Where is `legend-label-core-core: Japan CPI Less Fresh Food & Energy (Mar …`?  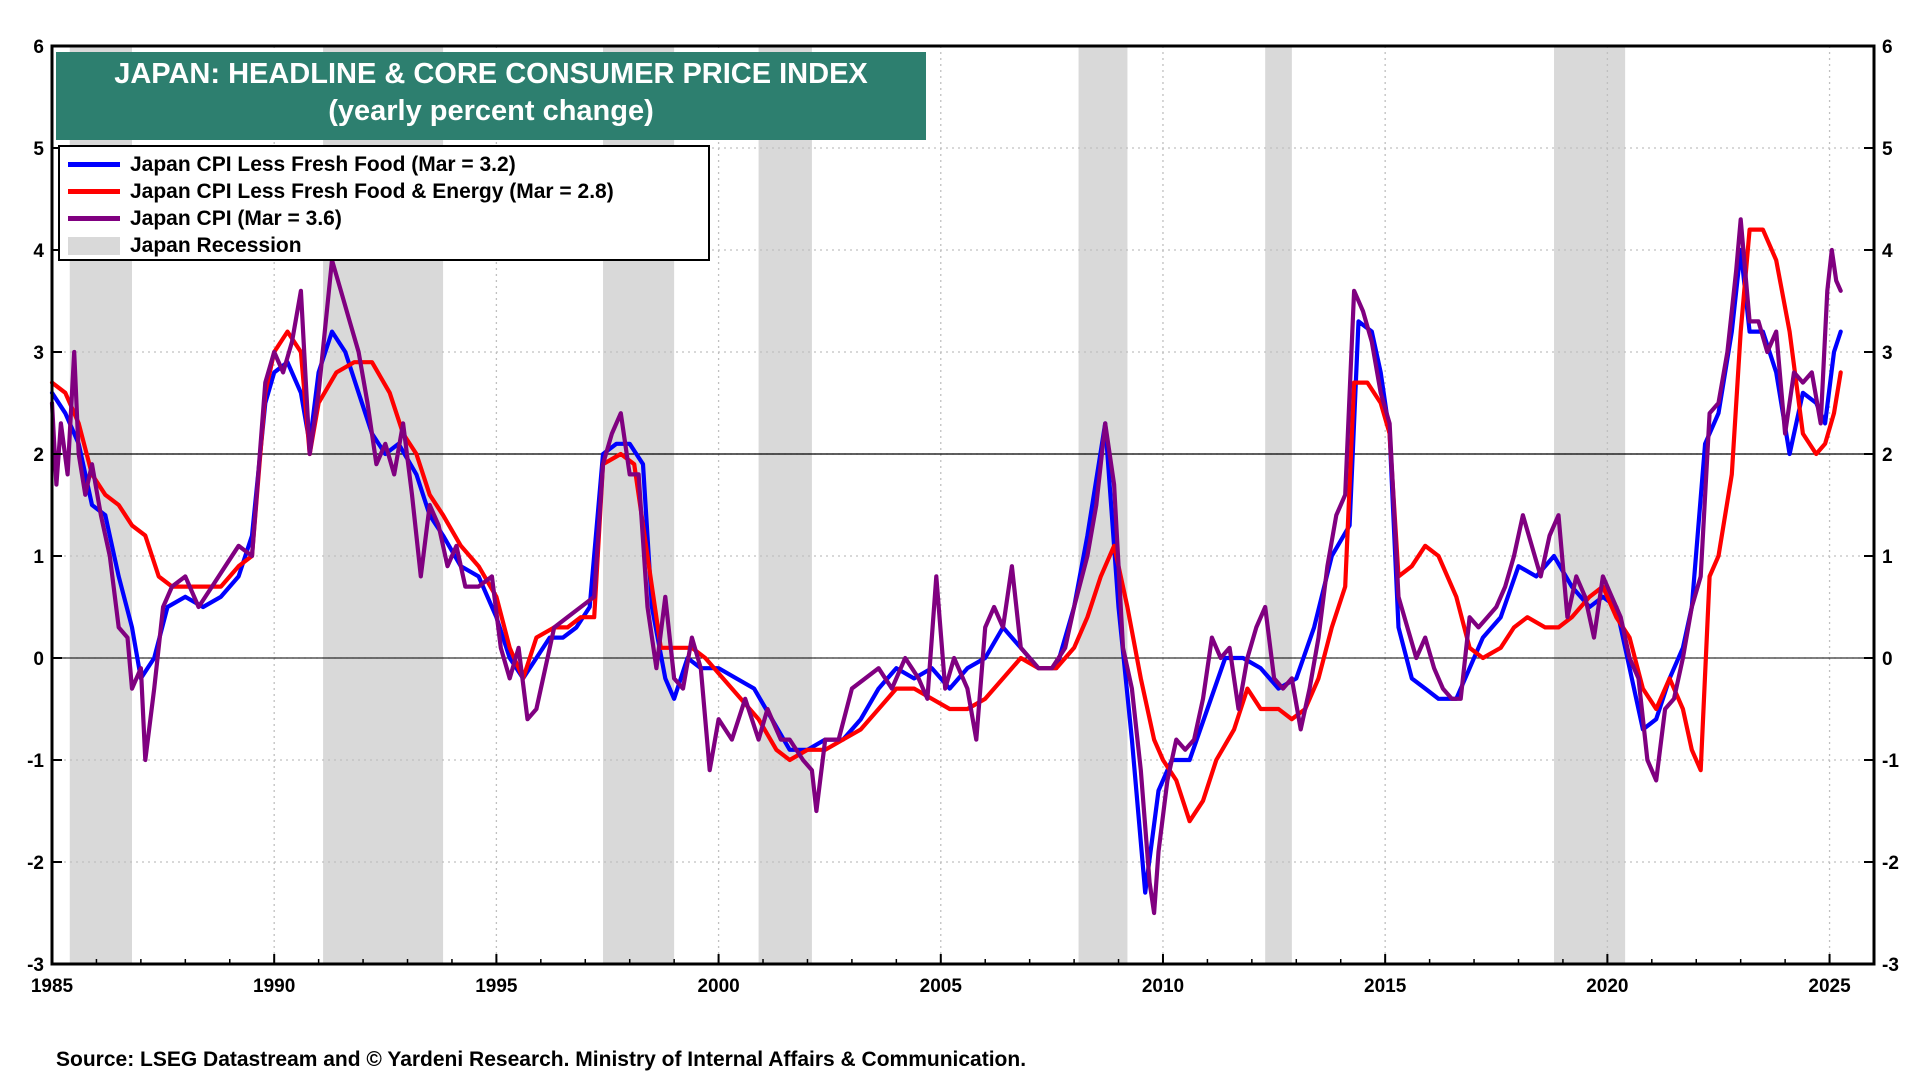 legend-label-core-core: Japan CPI Less Fresh Food & Energy (Mar … is located at coordinates (372, 191).